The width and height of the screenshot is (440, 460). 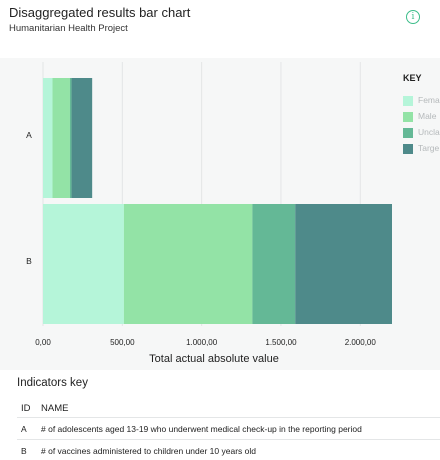 I want to click on legend-item: Targe, so click(x=421, y=149).